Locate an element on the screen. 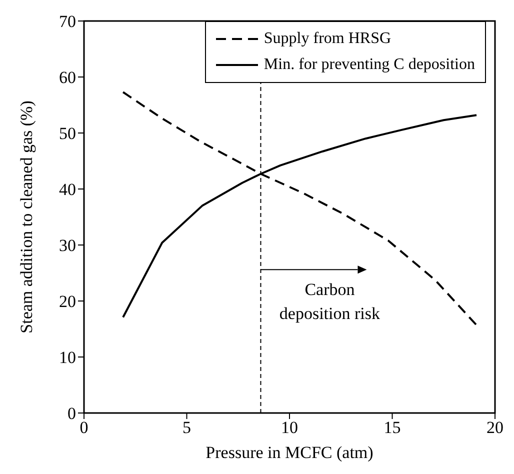 The height and width of the screenshot is (474, 514). x-axis-title: Pressure in MCFC (atm) is located at coordinates (290, 452).